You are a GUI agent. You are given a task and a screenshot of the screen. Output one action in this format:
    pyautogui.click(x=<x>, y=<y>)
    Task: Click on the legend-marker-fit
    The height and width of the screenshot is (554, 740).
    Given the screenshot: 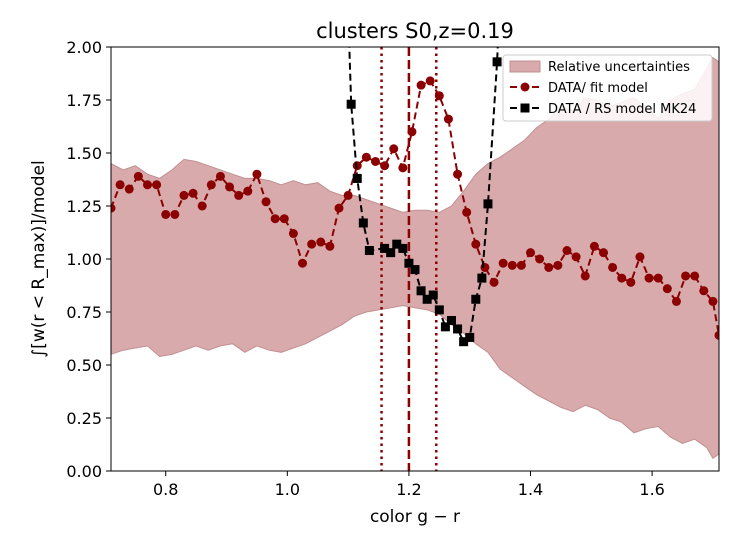 What is the action you would take?
    pyautogui.click(x=525, y=87)
    